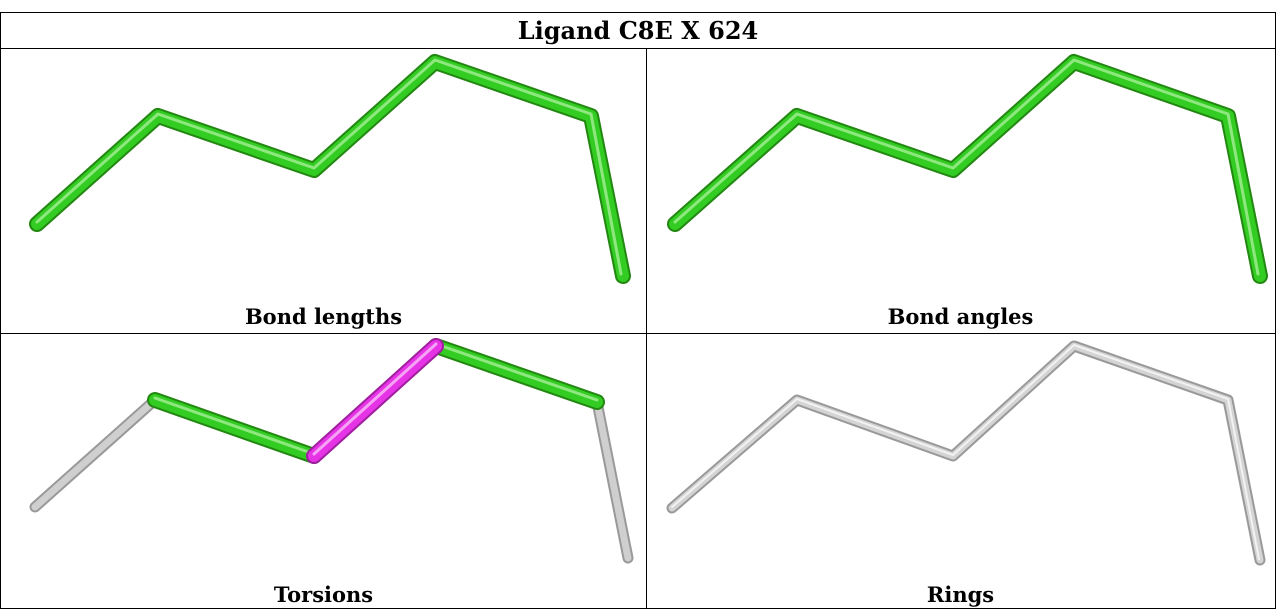 This screenshot has height=610, width=1276. I want to click on ligand-title: Ligand C8E X 624, so click(638, 30).